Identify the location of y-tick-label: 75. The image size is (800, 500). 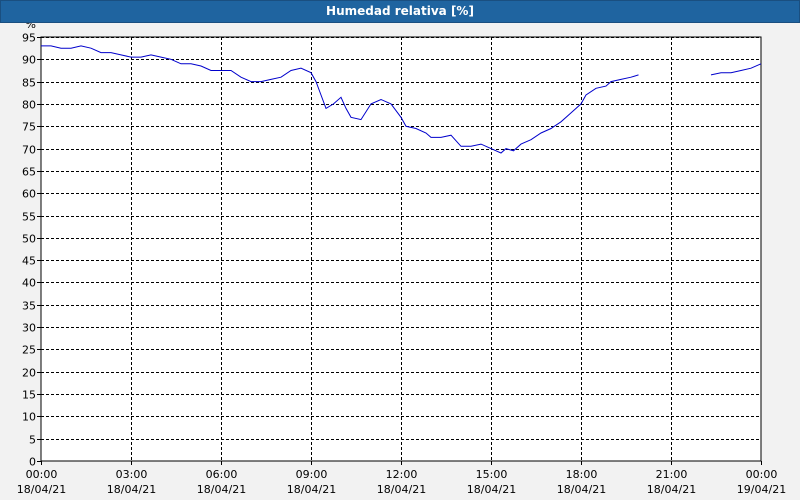
(29, 127).